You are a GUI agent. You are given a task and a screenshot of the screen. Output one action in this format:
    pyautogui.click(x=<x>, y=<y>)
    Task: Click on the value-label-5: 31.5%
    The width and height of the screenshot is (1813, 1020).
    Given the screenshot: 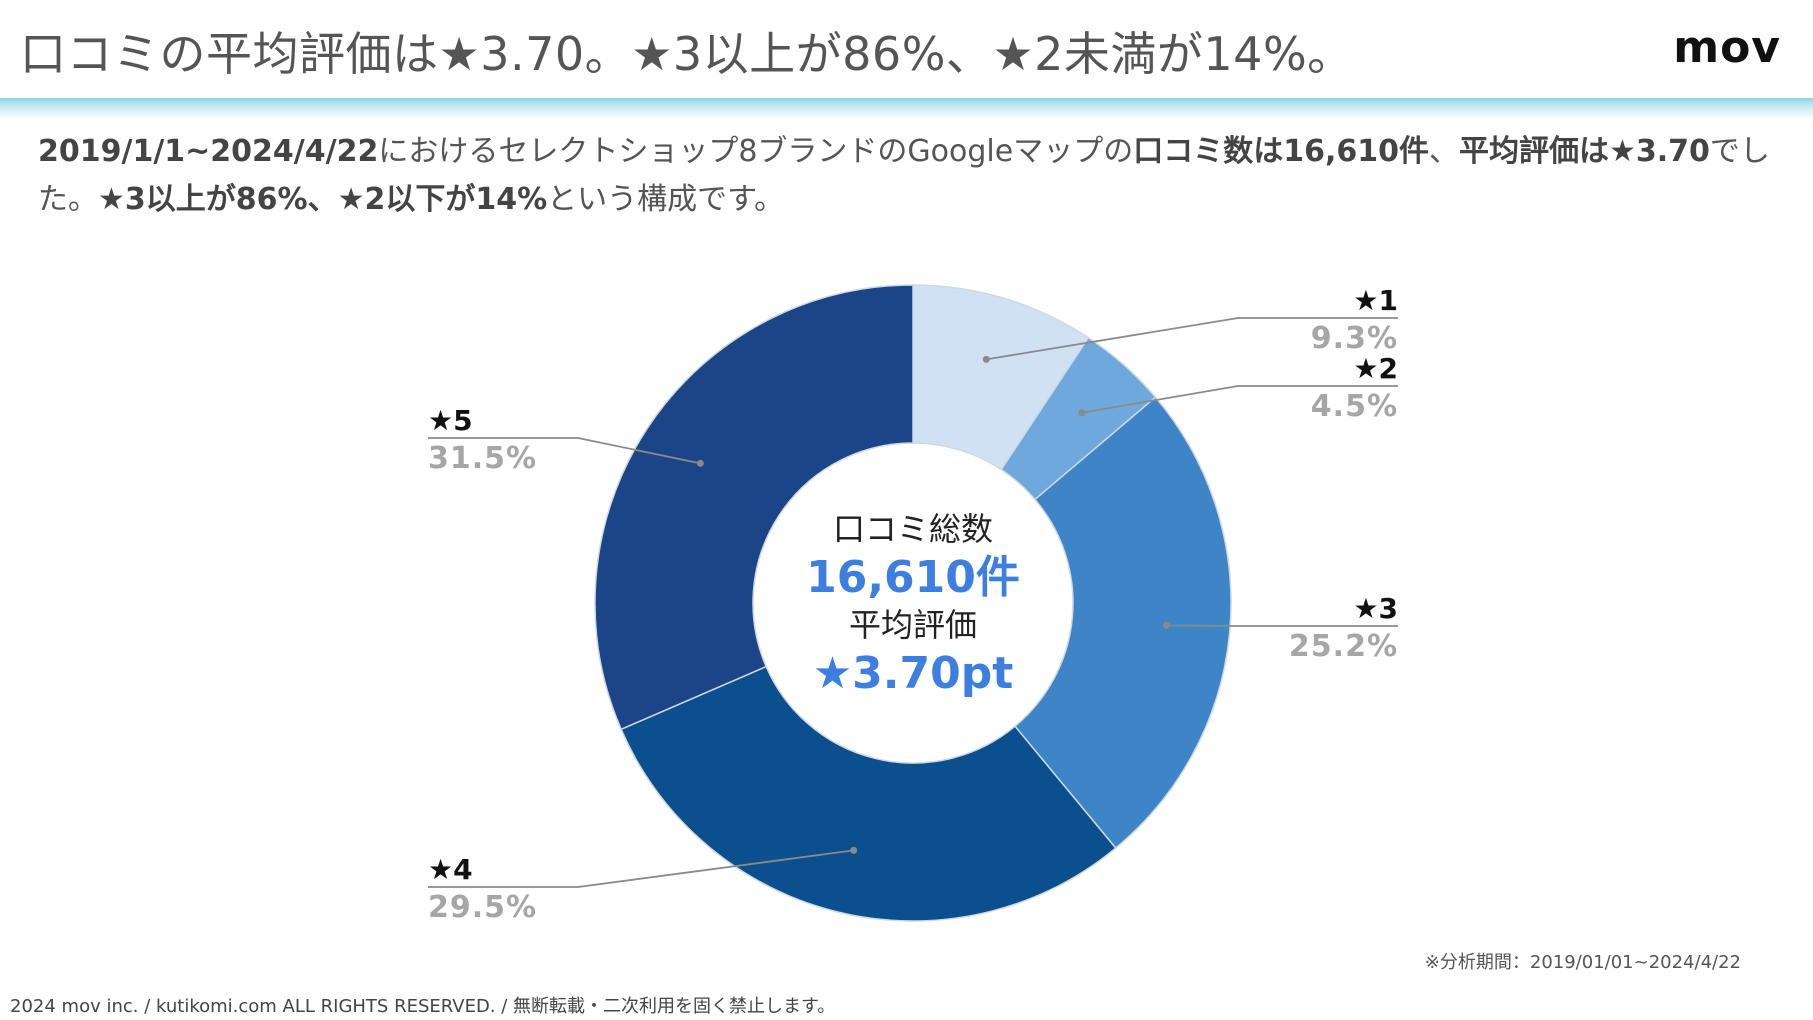 What is the action you would take?
    pyautogui.click(x=482, y=458)
    